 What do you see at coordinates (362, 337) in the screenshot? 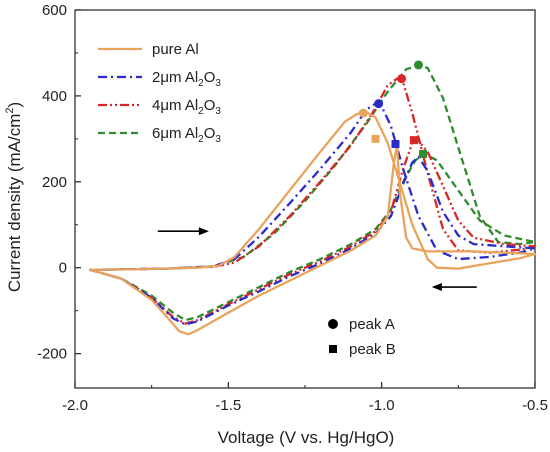
I see `marker-legend: peak A peak B` at bounding box center [362, 337].